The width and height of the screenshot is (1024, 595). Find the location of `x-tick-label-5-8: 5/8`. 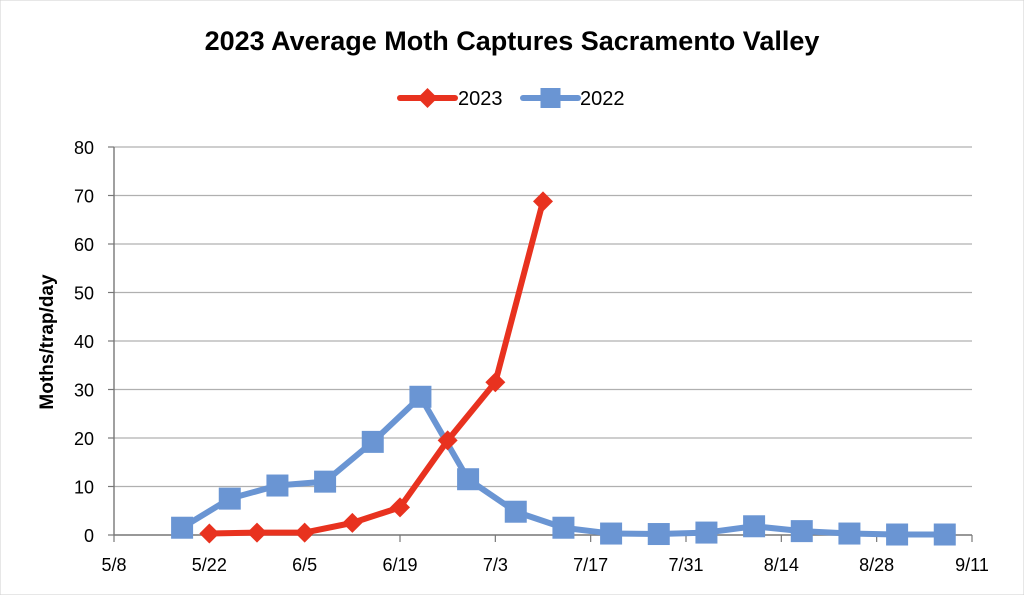

x-tick-label-5-8: 5/8 is located at coordinates (113, 565).